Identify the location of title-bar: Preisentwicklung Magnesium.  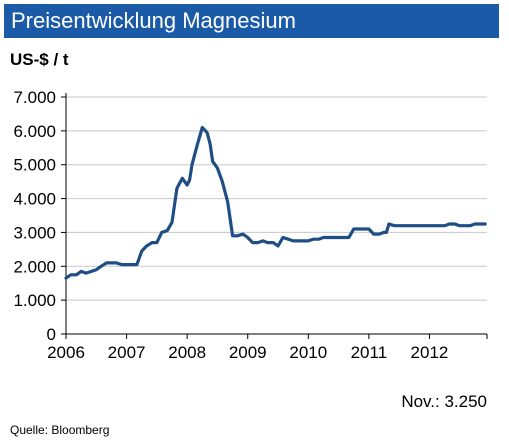
(251, 21).